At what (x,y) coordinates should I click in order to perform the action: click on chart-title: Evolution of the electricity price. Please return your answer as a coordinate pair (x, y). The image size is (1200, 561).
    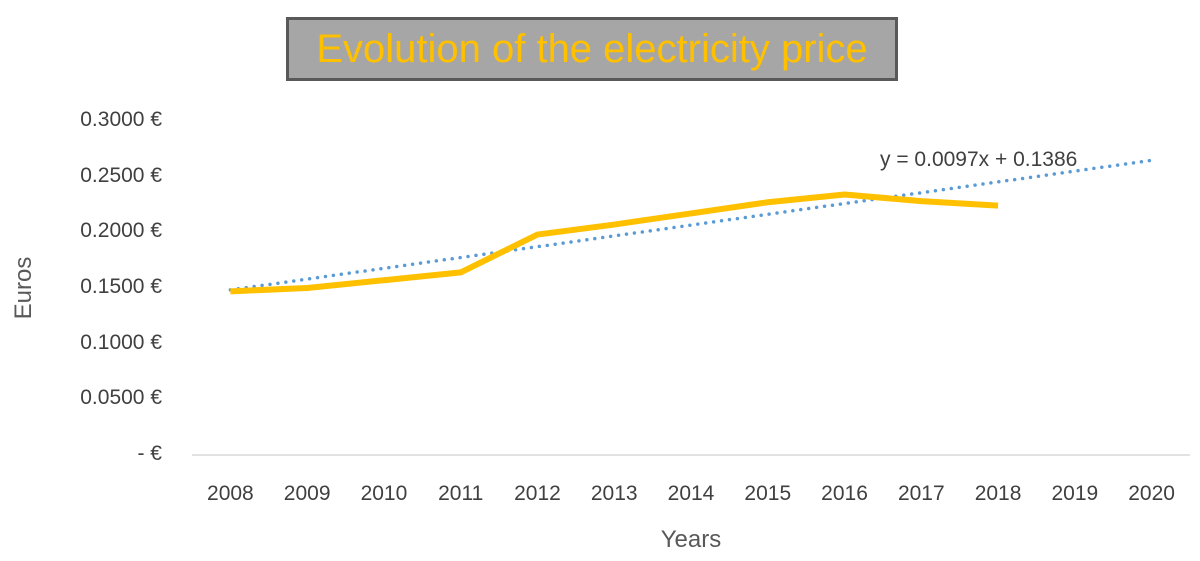
    Looking at the image, I should click on (592, 49).